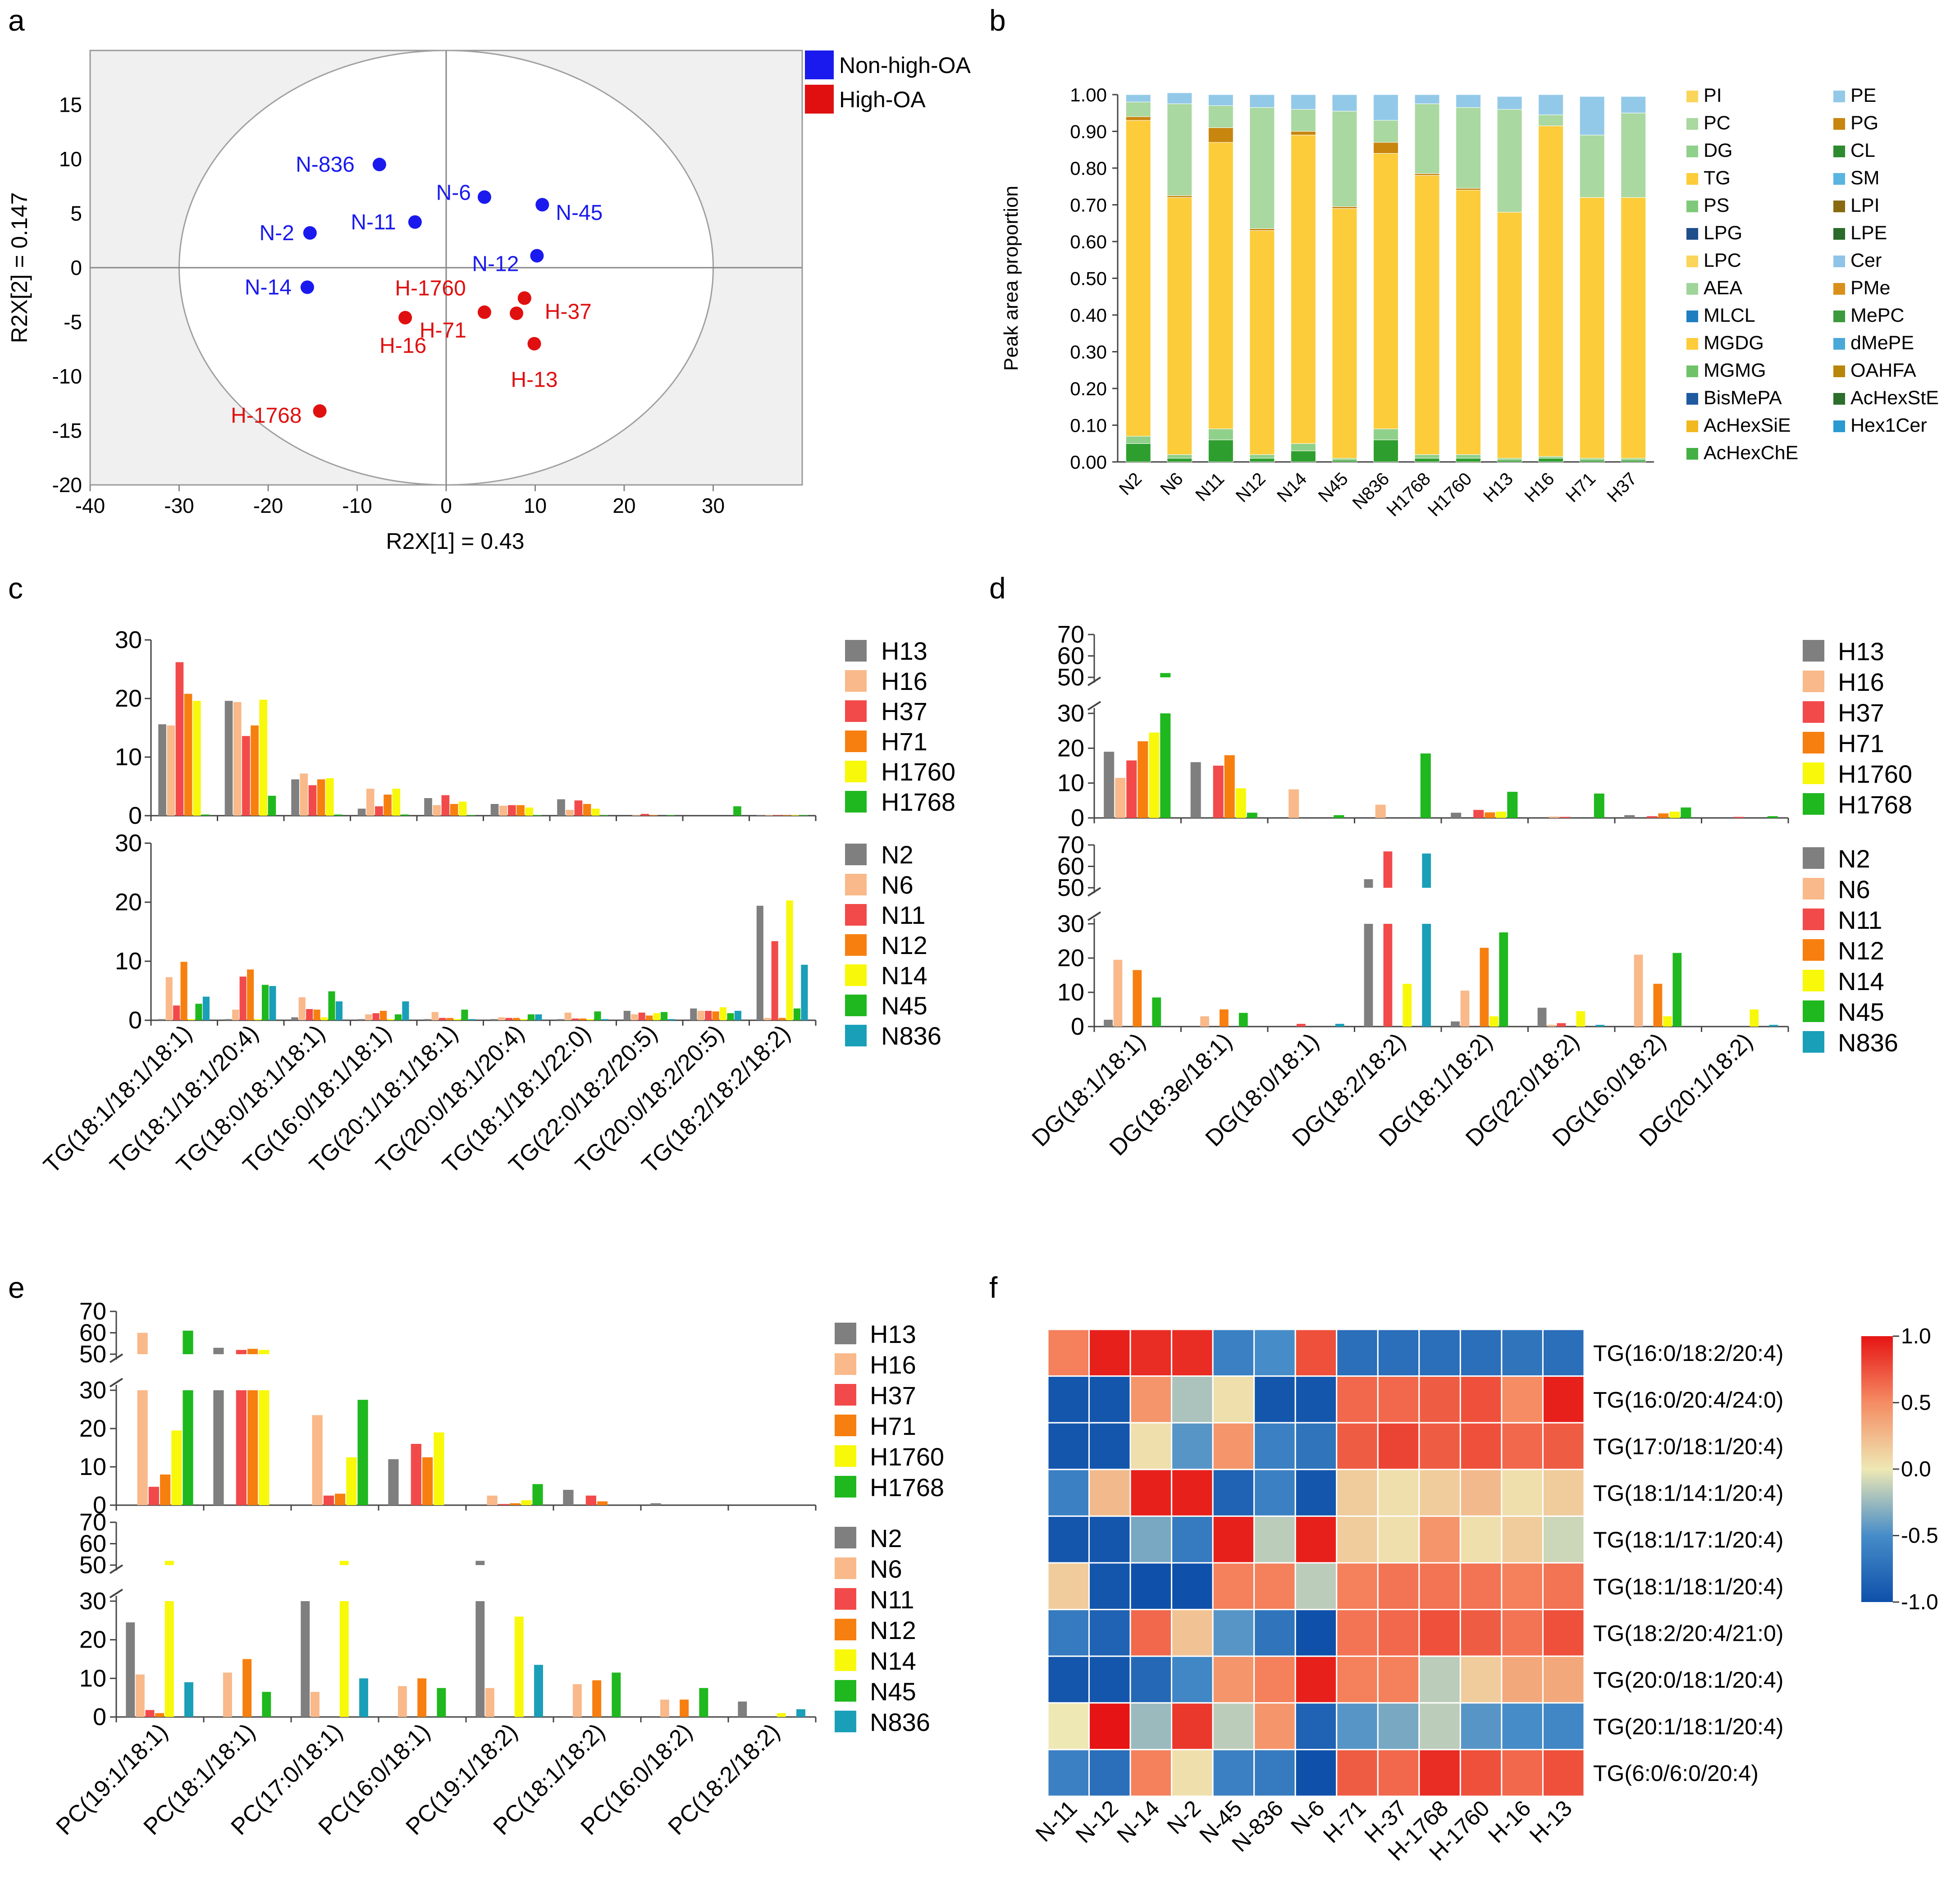 This screenshot has width=1960, height=1881. What do you see at coordinates (1088, 131) in the screenshot?
I see `y-tick: 0.90` at bounding box center [1088, 131].